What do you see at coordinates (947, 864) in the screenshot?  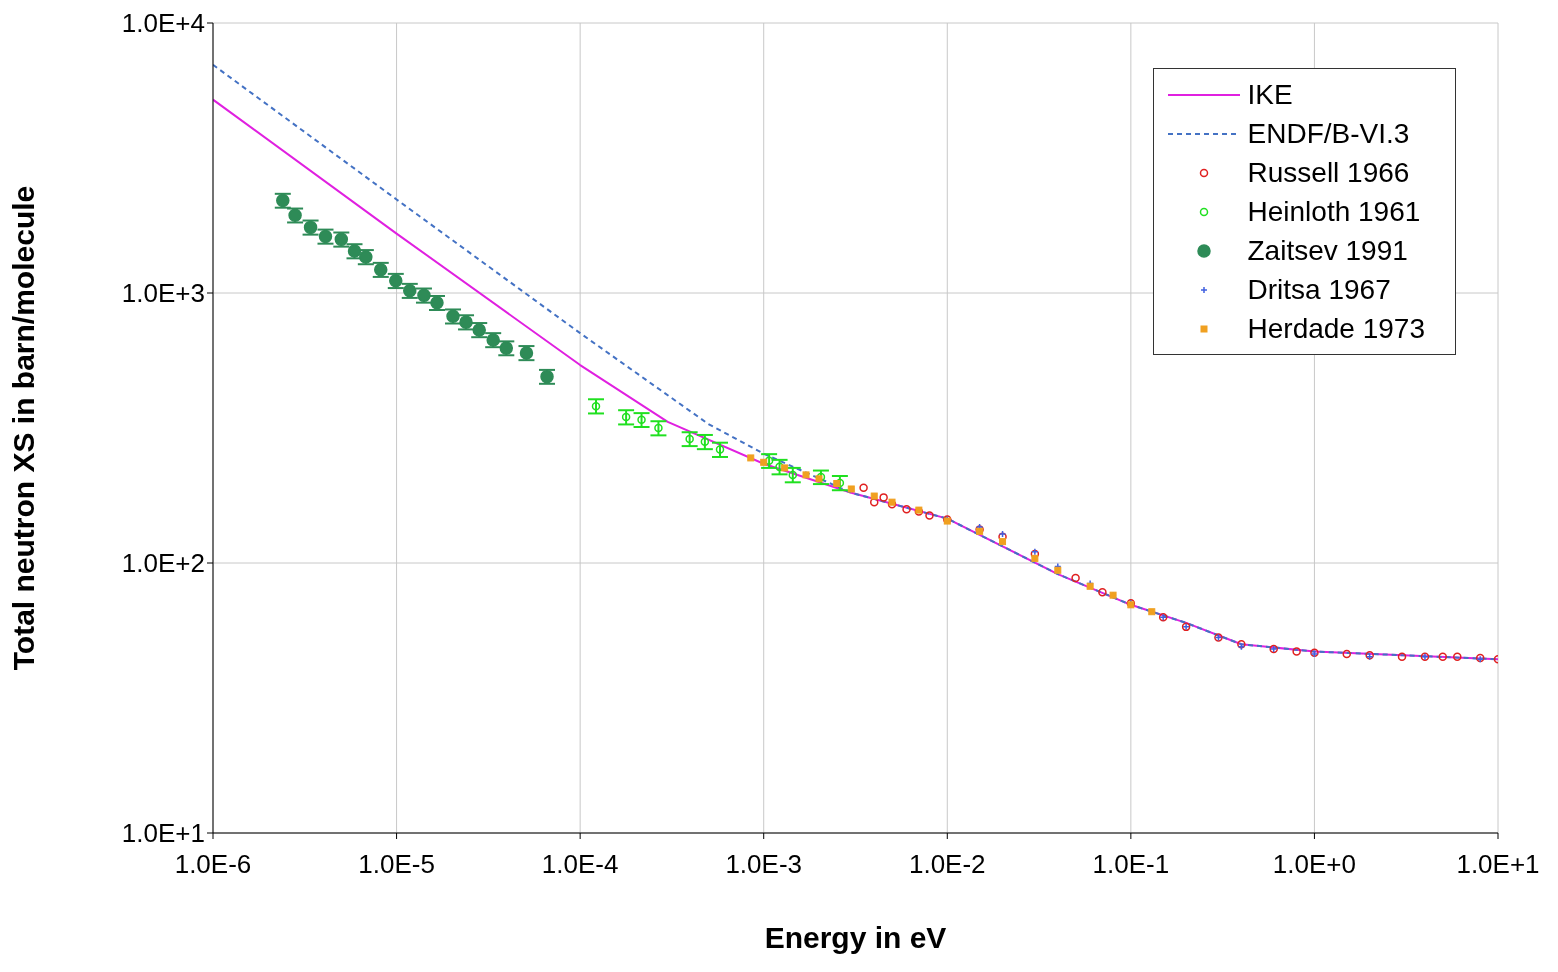 I see `x-tick-label: 1.0E-2` at bounding box center [947, 864].